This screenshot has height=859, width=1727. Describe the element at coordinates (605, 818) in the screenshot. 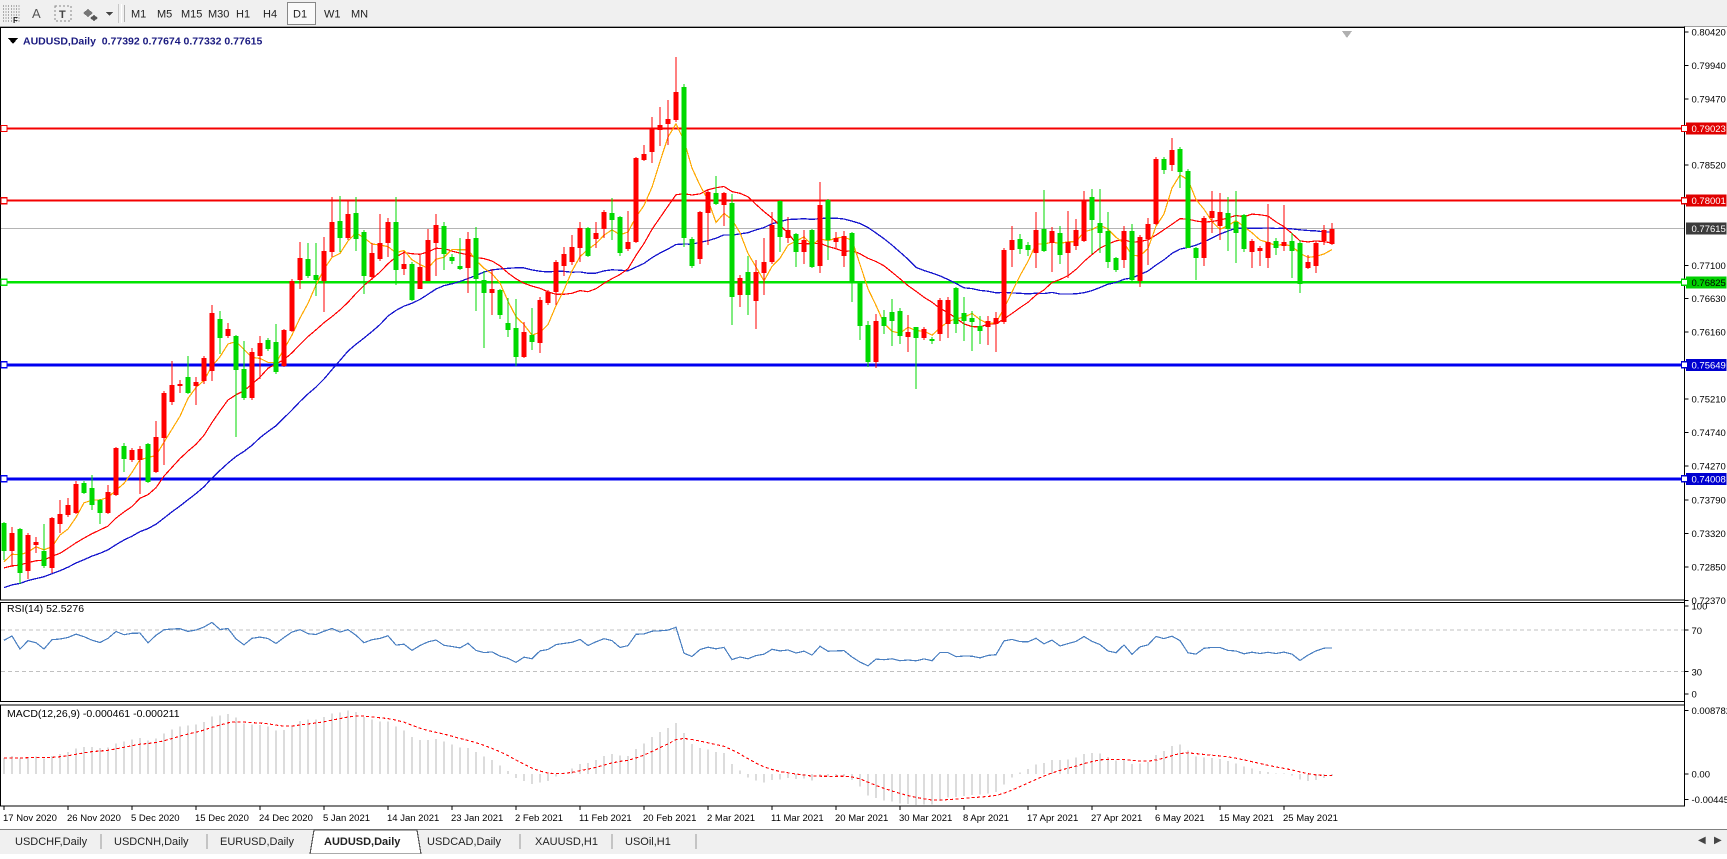

I see `svg-text: 11 Feb 2021` at that location.